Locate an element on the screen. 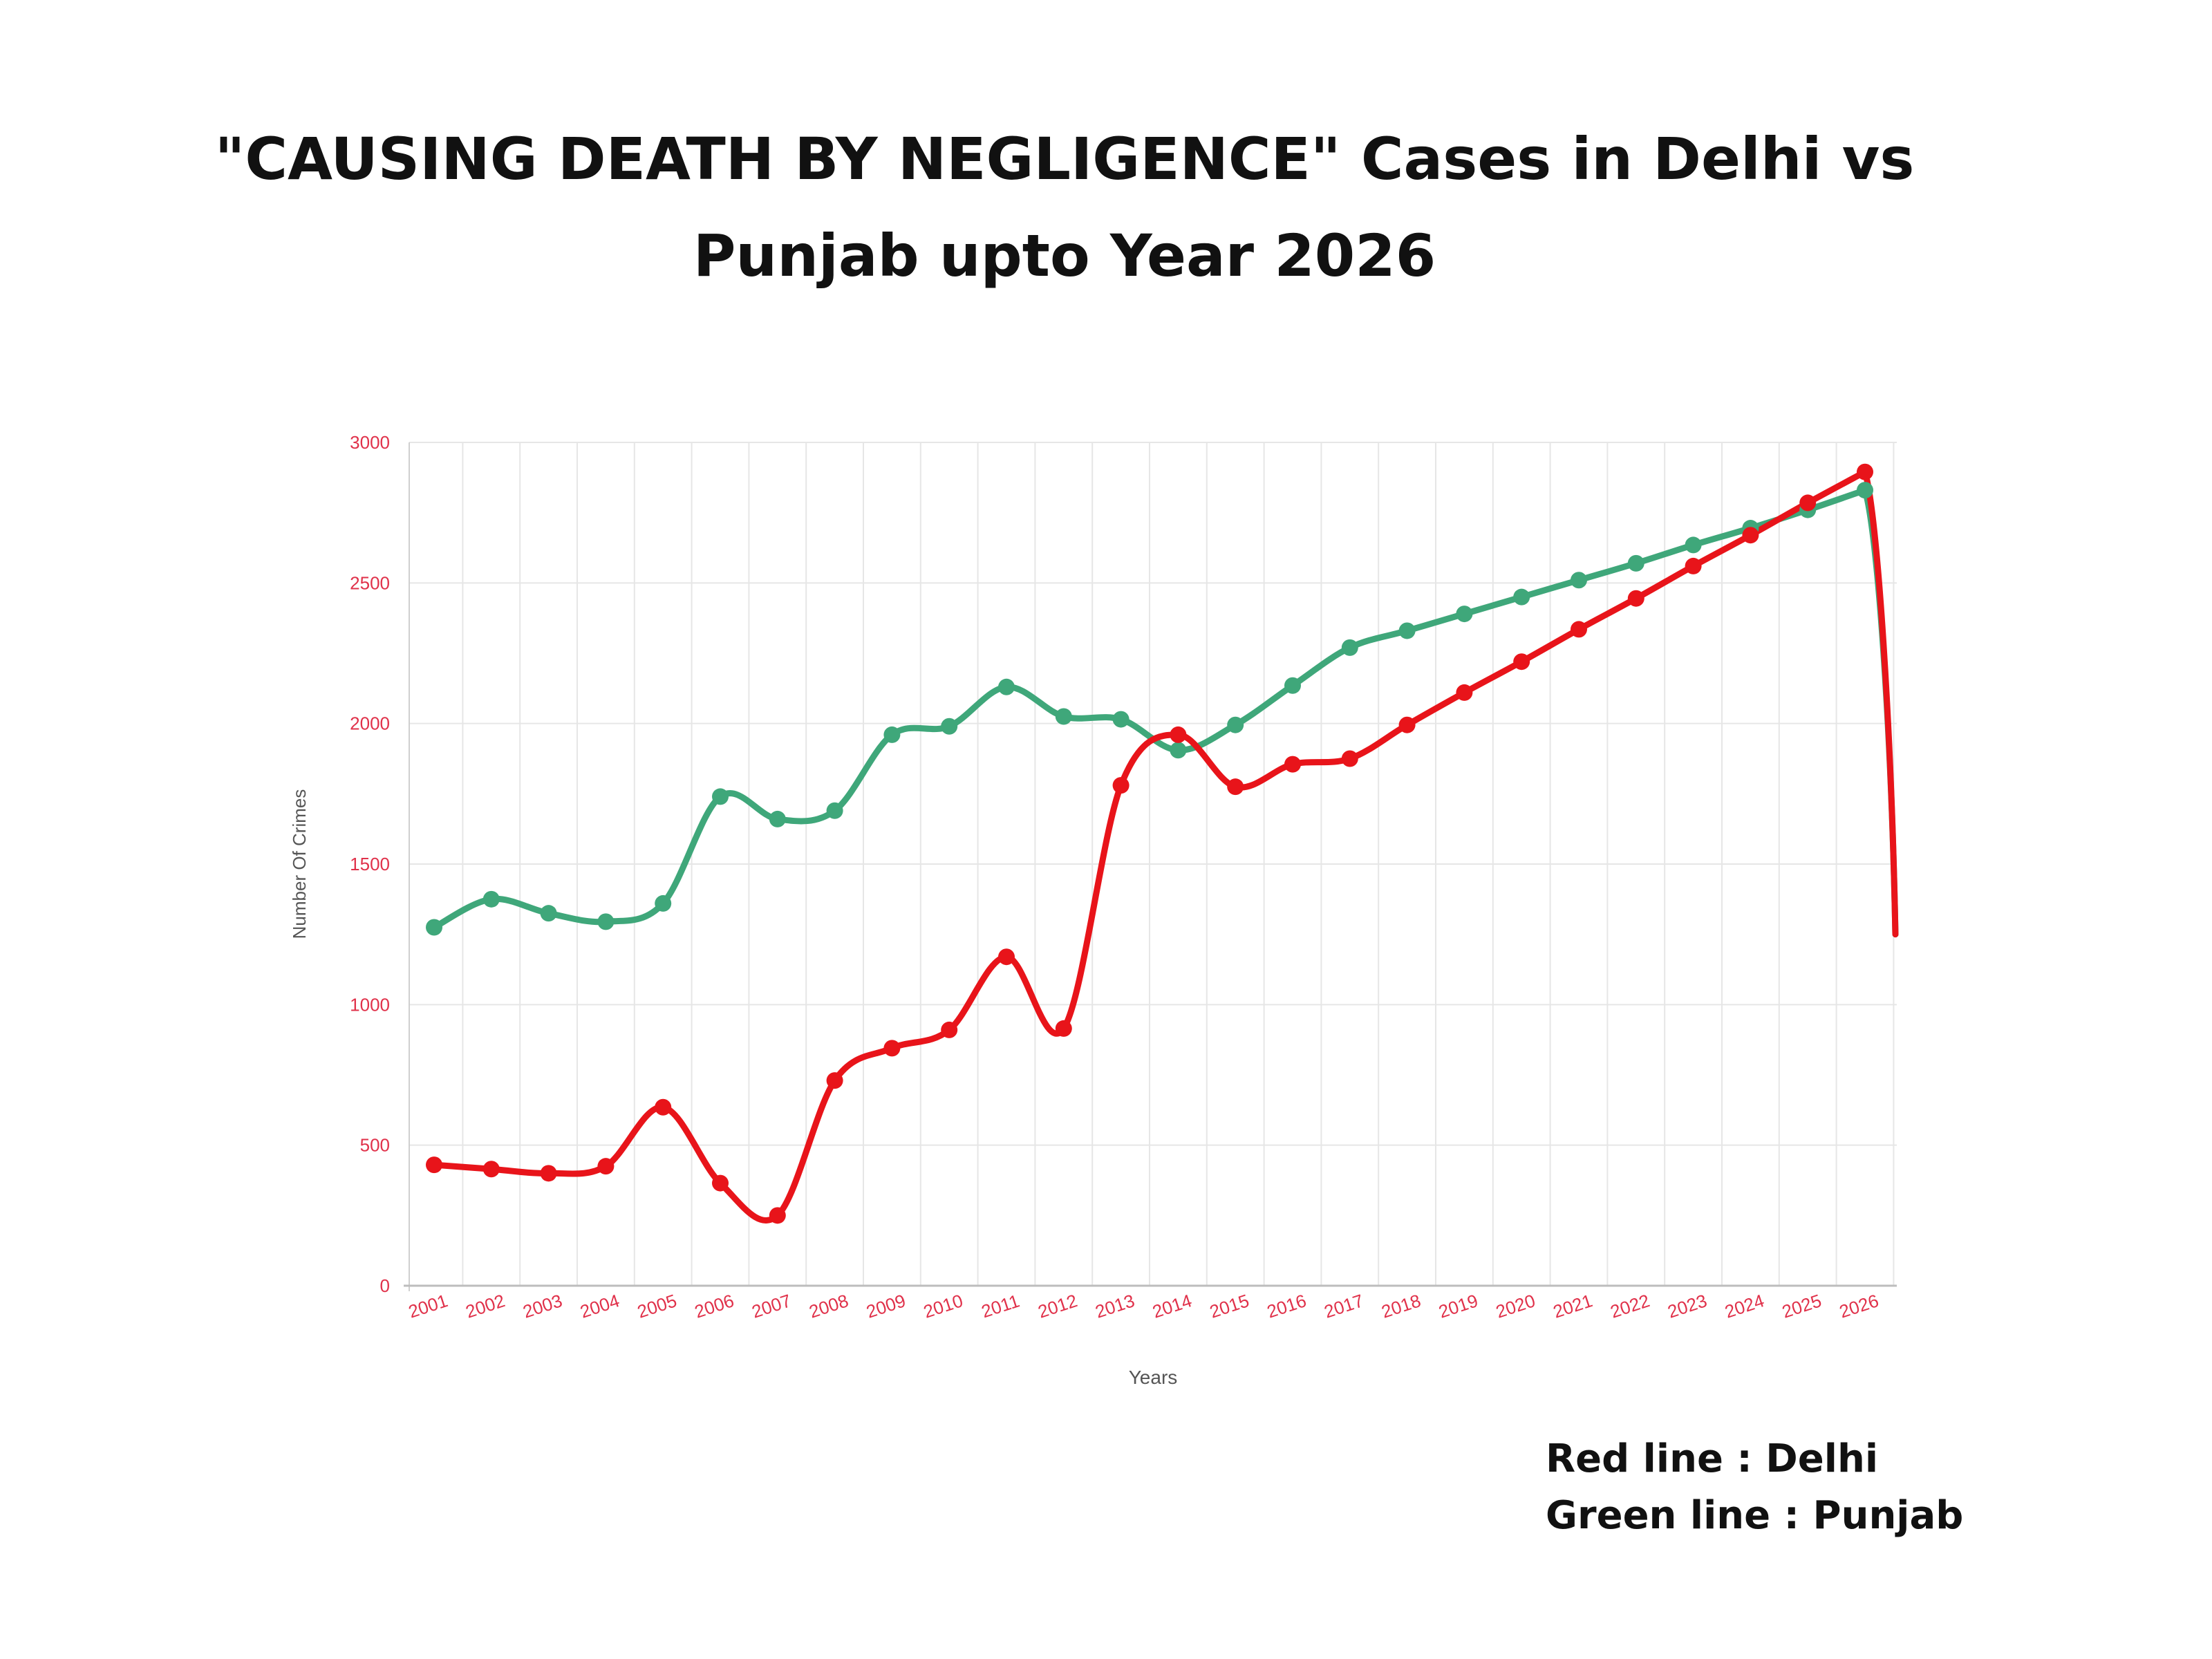  y-tick-label: 3000 is located at coordinates (370, 442).